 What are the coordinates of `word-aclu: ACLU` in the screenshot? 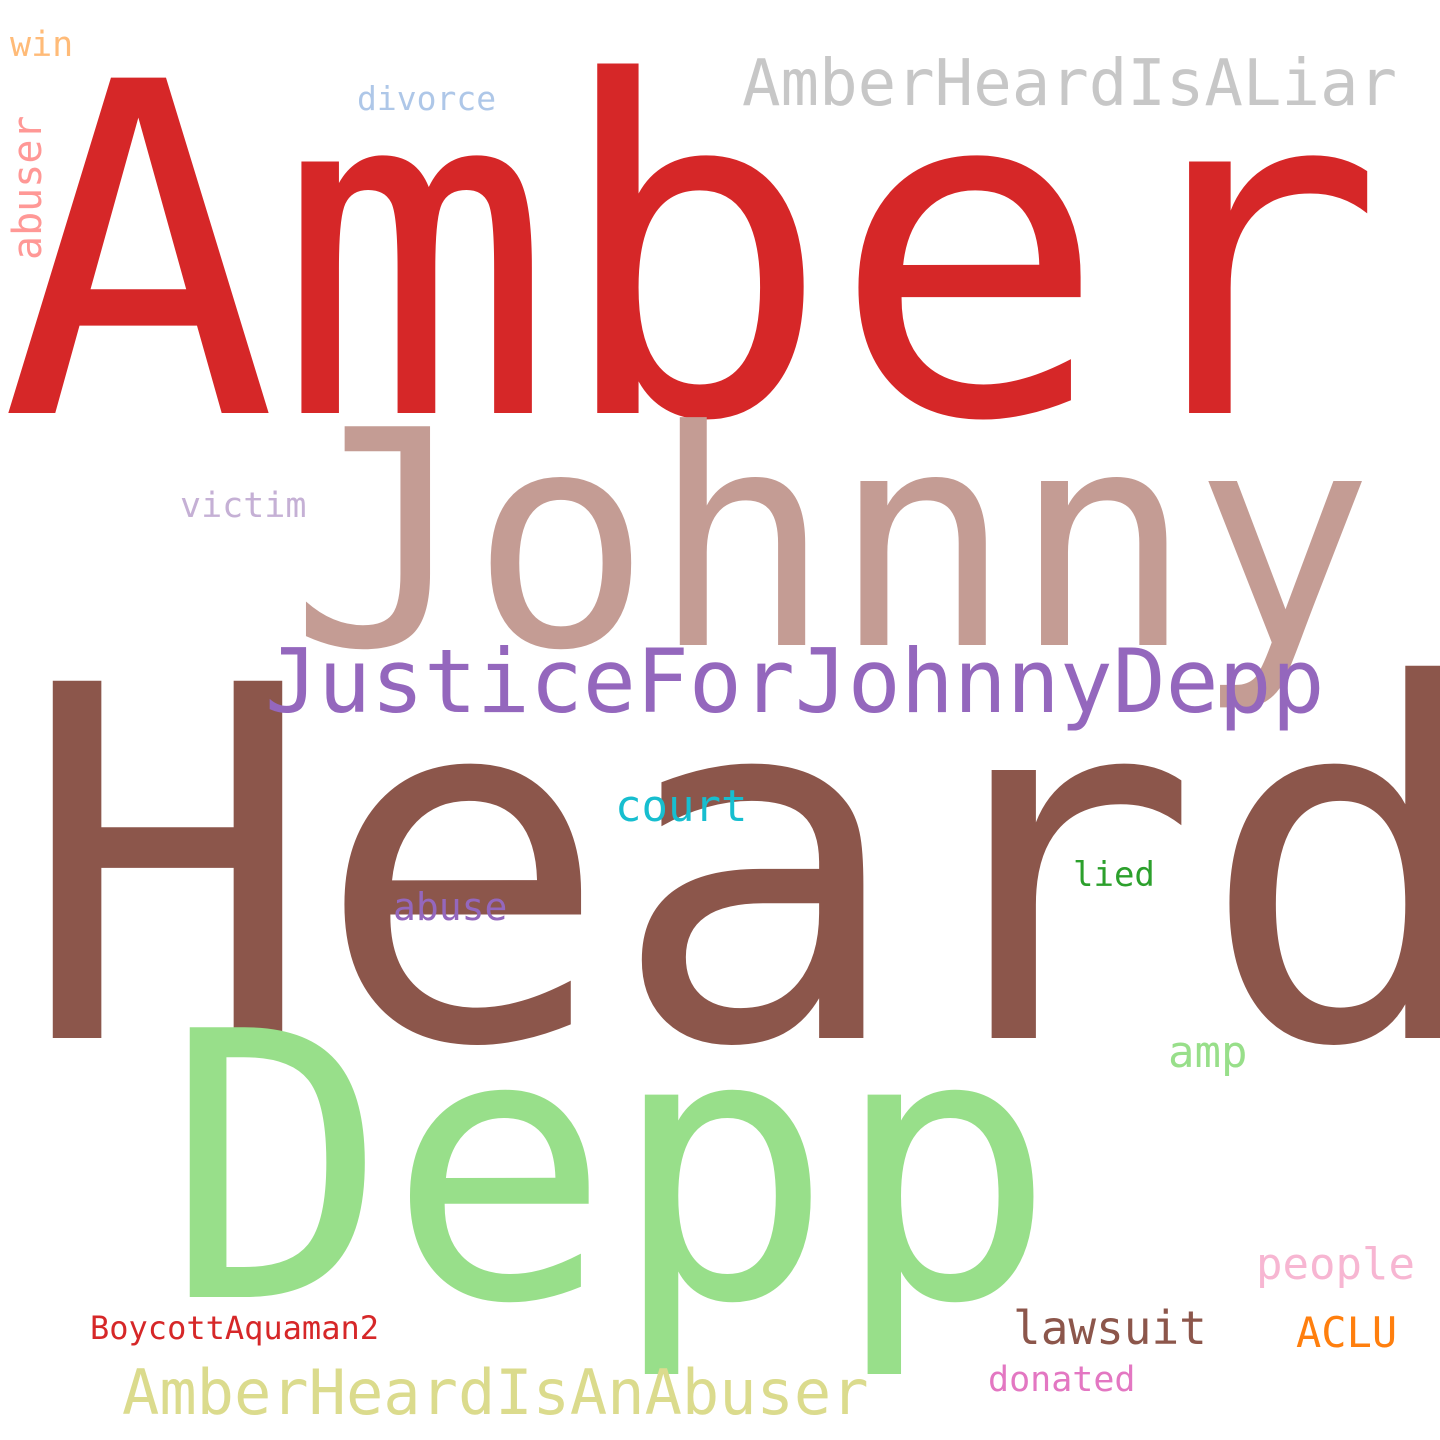 It's located at (1347, 1332).